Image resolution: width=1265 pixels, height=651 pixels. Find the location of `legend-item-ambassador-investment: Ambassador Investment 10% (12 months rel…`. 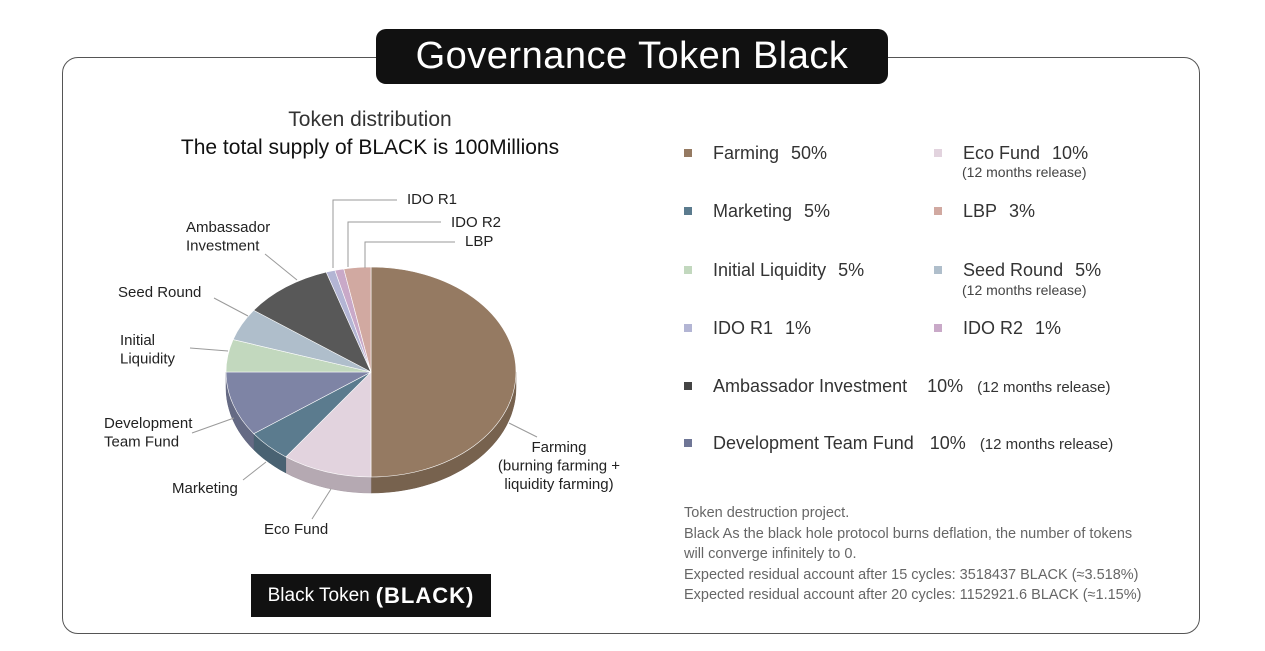

legend-item-ambassador-investment: Ambassador Investment 10% (12 months rel… is located at coordinates (897, 386).